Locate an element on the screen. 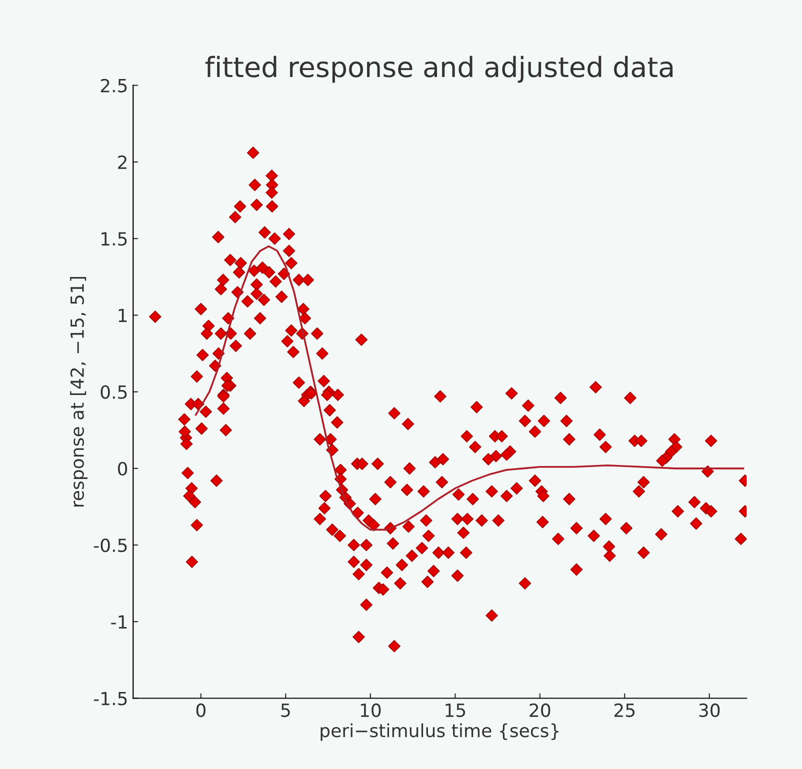 The height and width of the screenshot is (769, 802). chart-title: fitted response and adjusted data is located at coordinates (439, 69).